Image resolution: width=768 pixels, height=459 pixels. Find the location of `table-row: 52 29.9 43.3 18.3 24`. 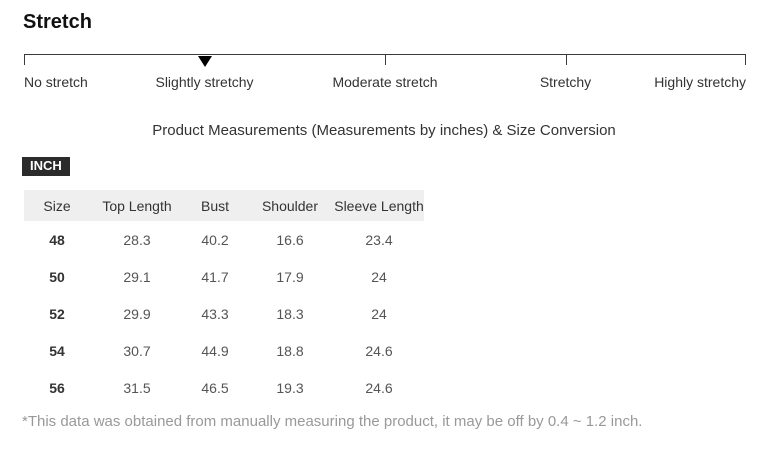

table-row: 52 29.9 43.3 18.3 24 is located at coordinates (224, 313).